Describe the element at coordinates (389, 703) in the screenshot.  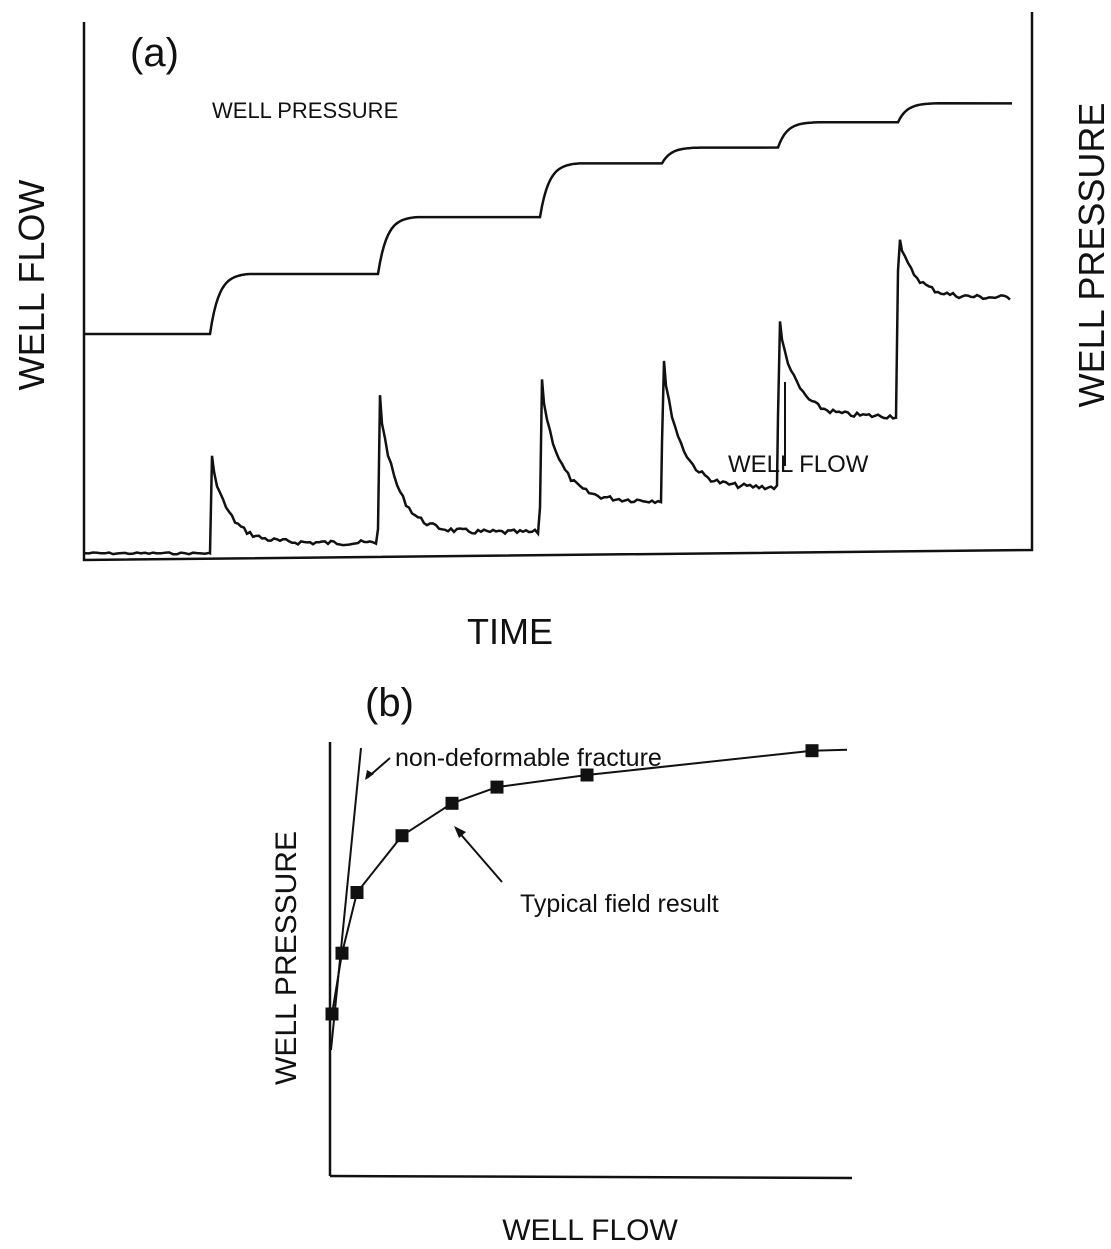
I see `panel-b-label: (b)` at that location.